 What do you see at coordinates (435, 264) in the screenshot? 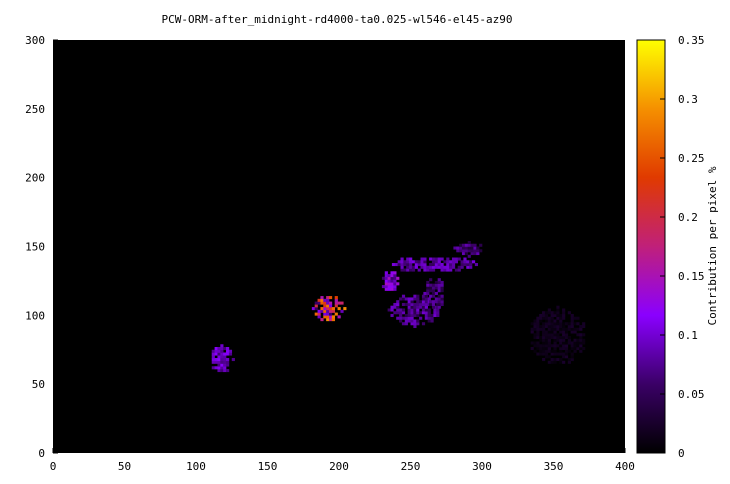
I see `region-large-island-ridge` at bounding box center [435, 264].